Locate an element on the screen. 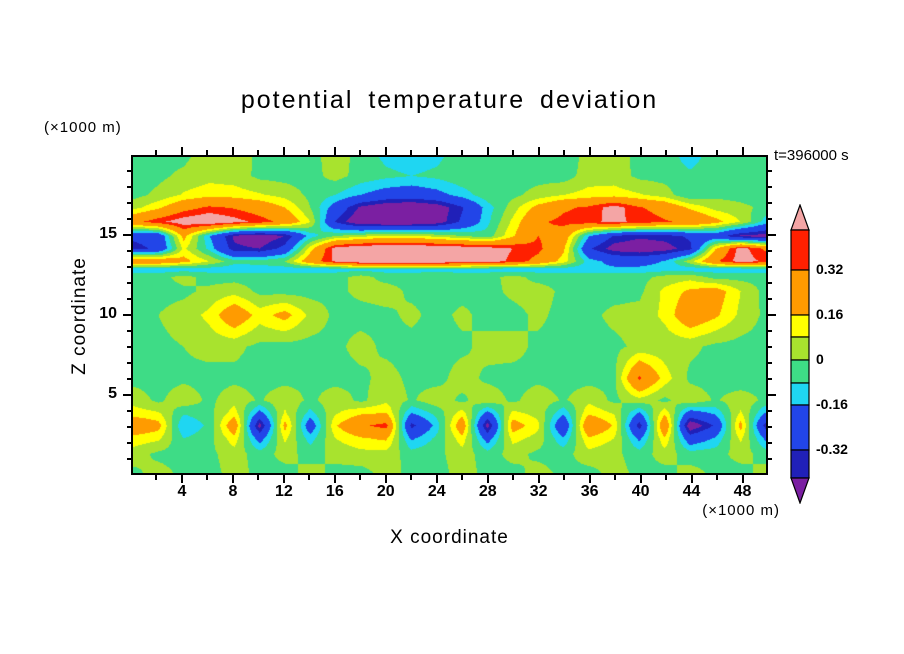  x-tick-label: 12 is located at coordinates (283, 491).